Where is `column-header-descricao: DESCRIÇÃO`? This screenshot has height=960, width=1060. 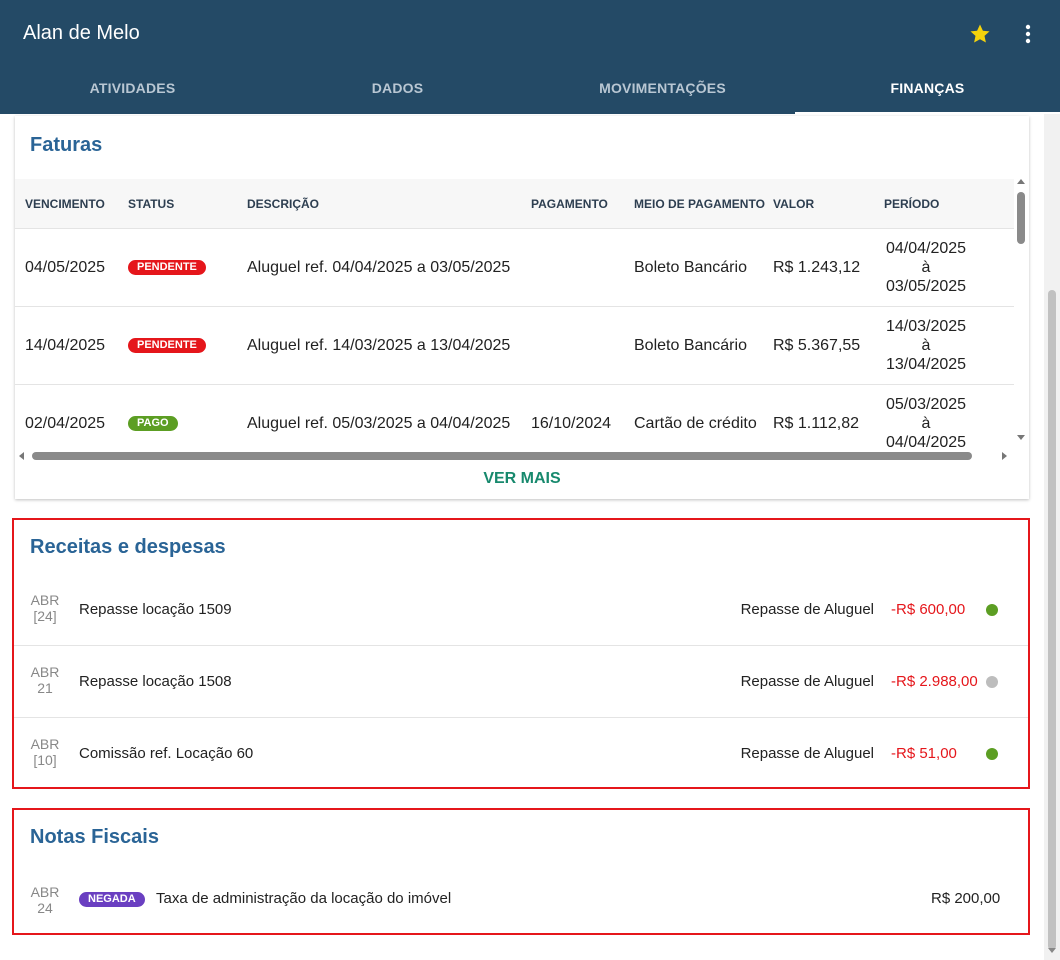 column-header-descricao: DESCRIÇÃO is located at coordinates (283, 204).